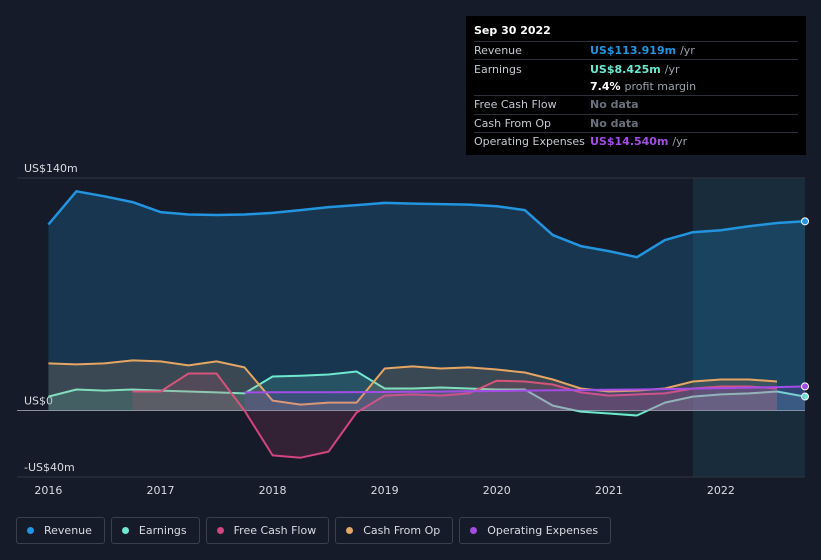 This screenshot has height=560, width=821. What do you see at coordinates (543, 530) in the screenshot?
I see `legend-label: Operating Expenses` at bounding box center [543, 530].